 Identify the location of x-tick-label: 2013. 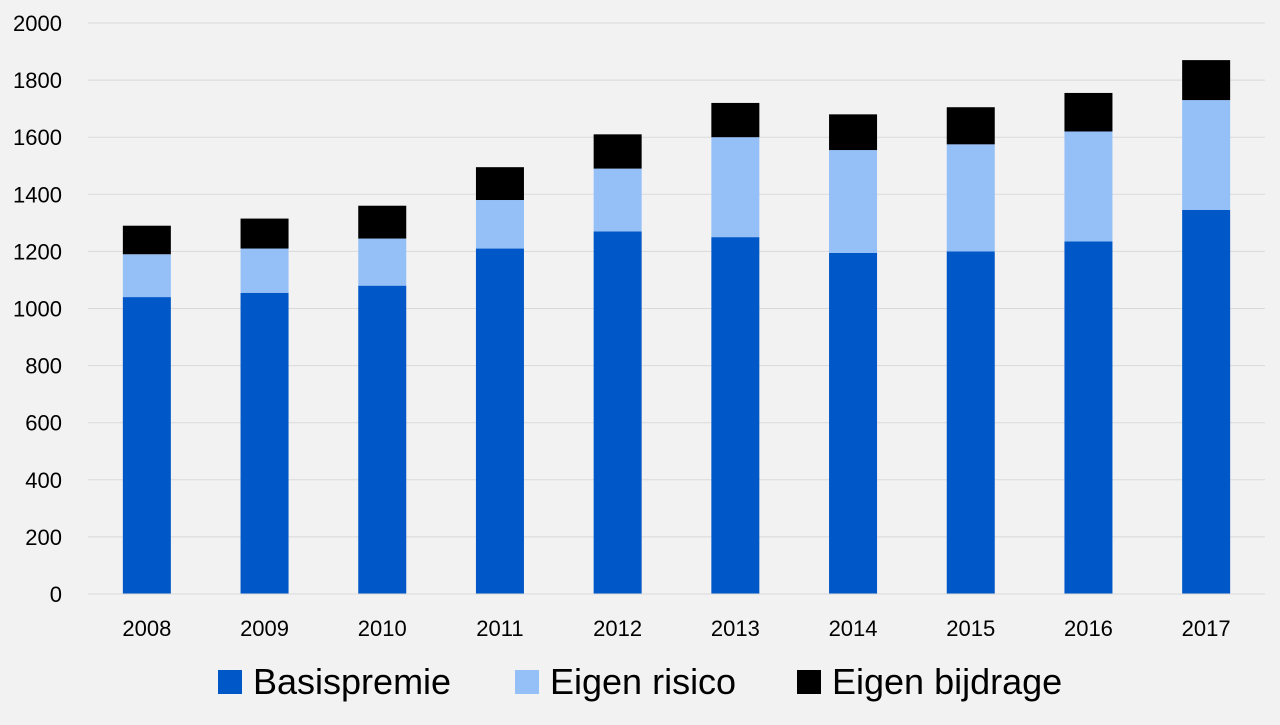
(735, 628).